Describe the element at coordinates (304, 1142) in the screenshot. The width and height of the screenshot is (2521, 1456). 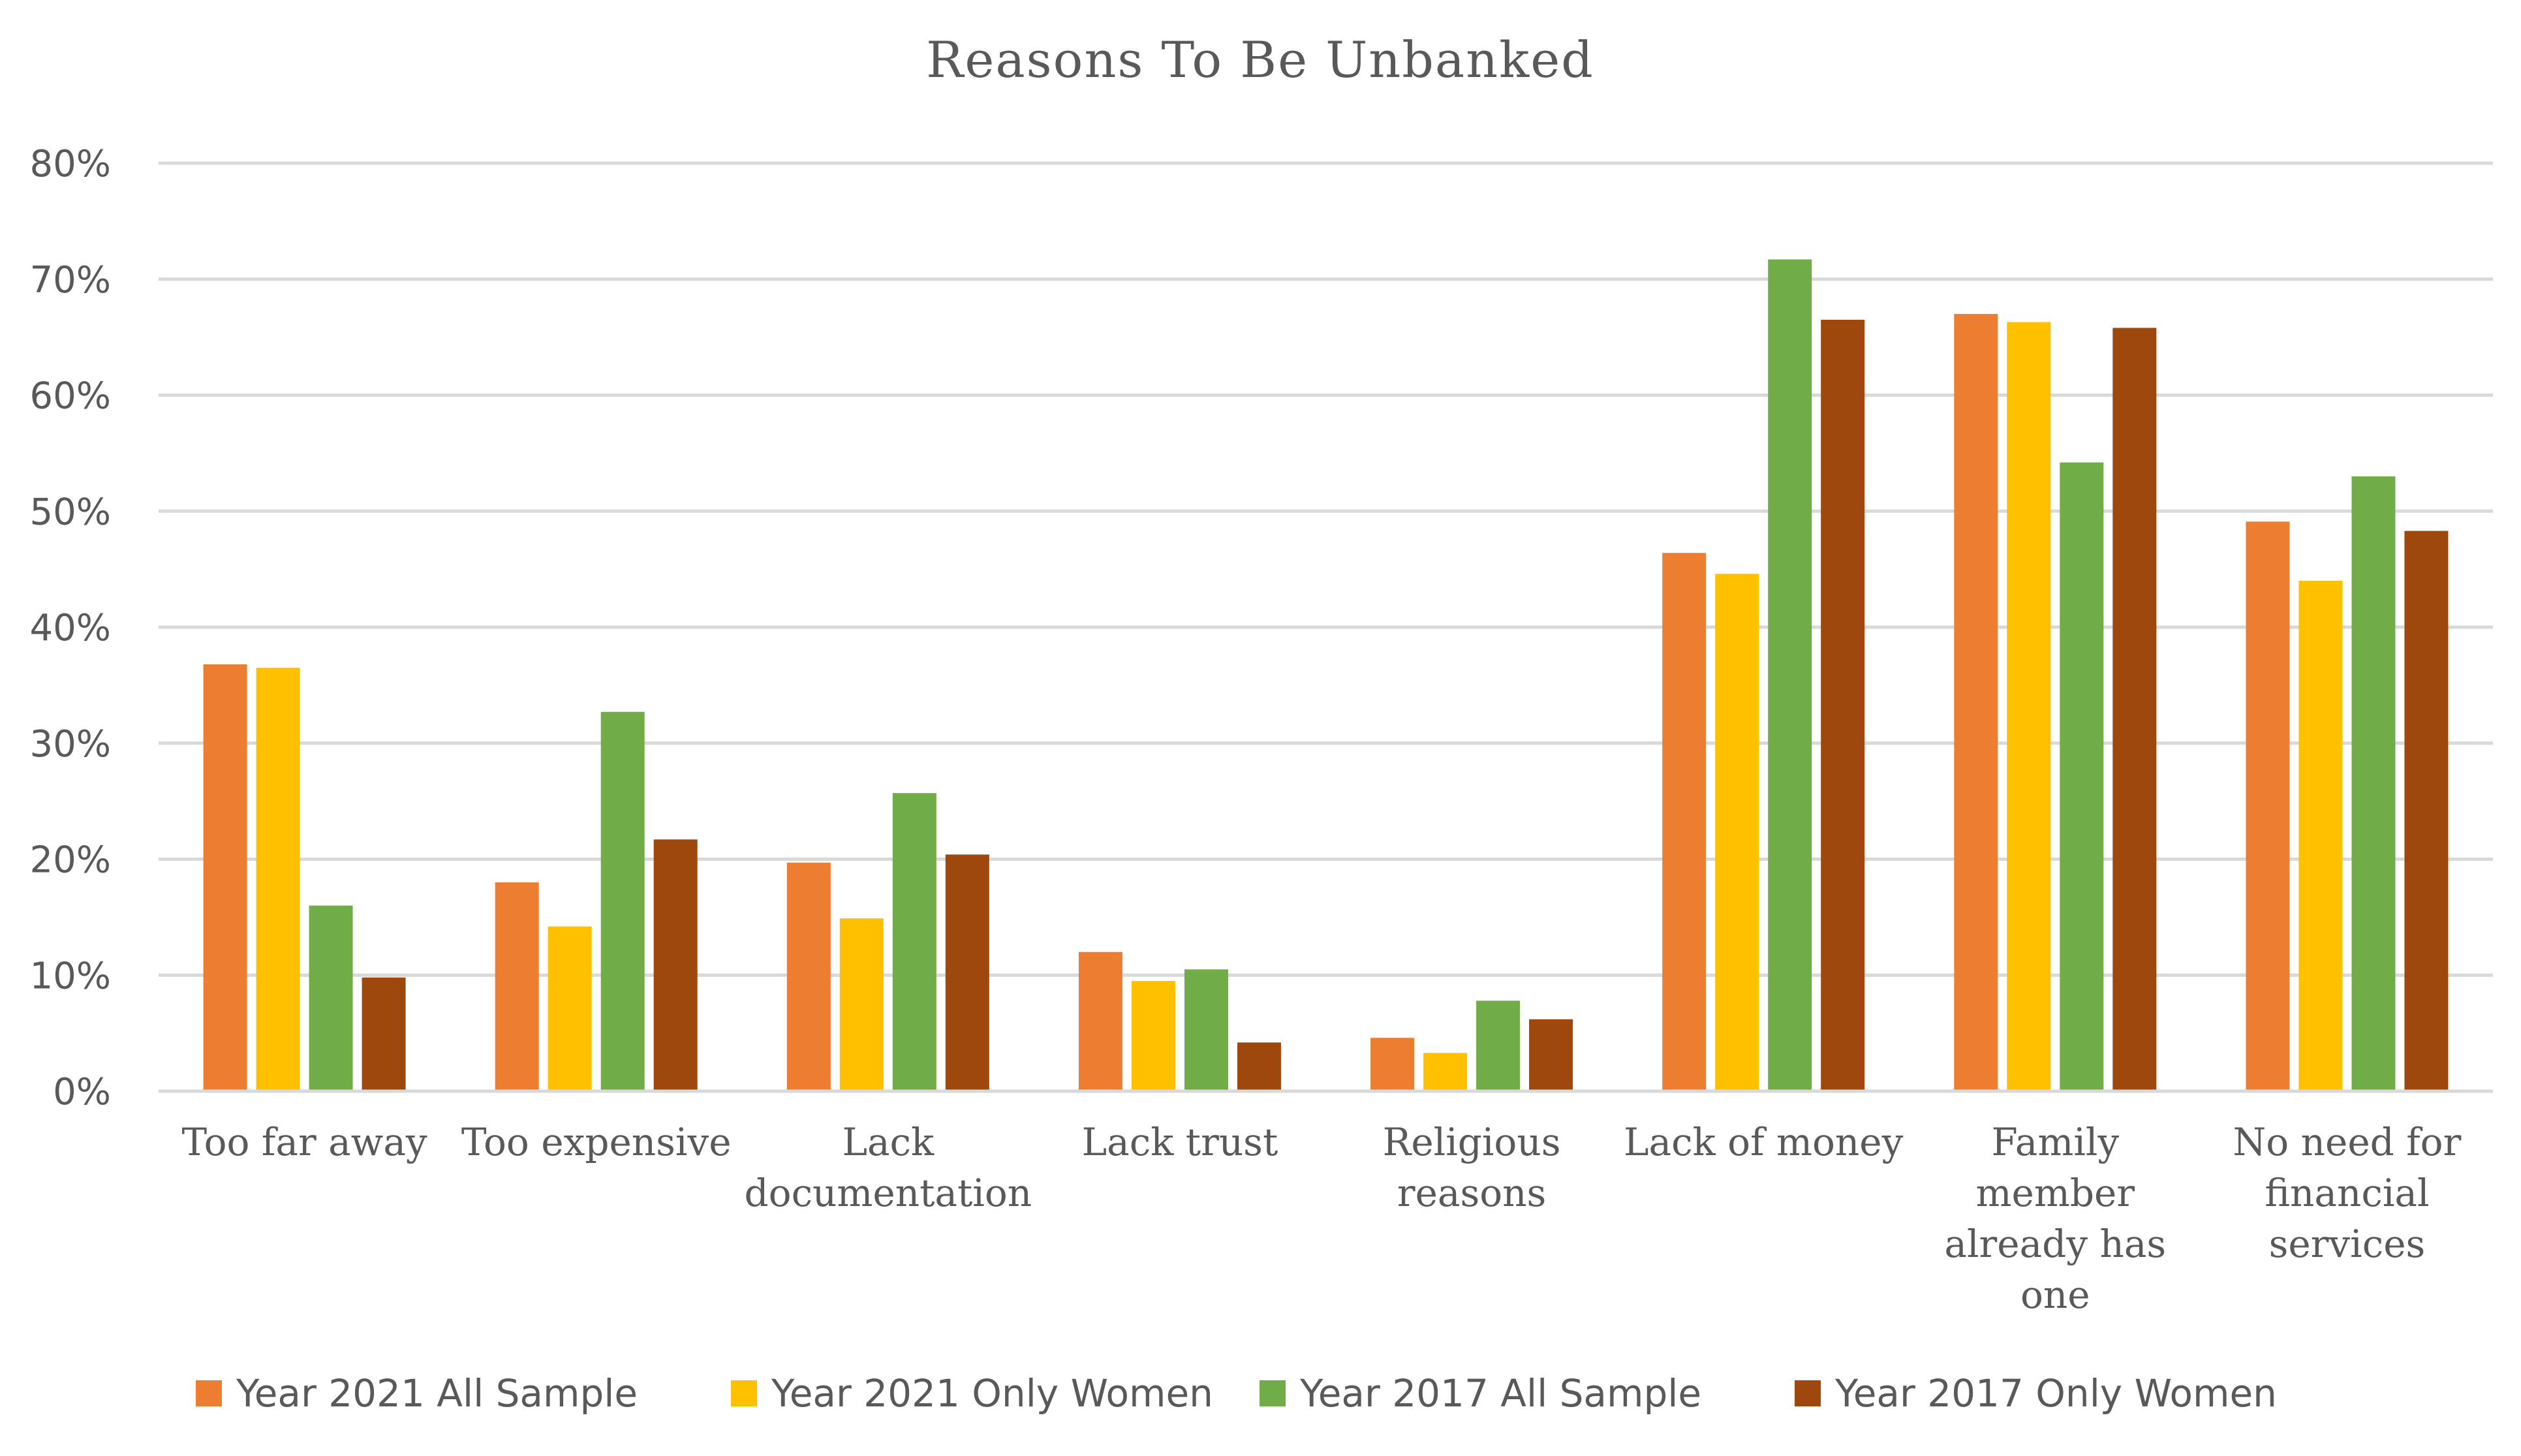
I see `x-tick-label: Too far away` at that location.